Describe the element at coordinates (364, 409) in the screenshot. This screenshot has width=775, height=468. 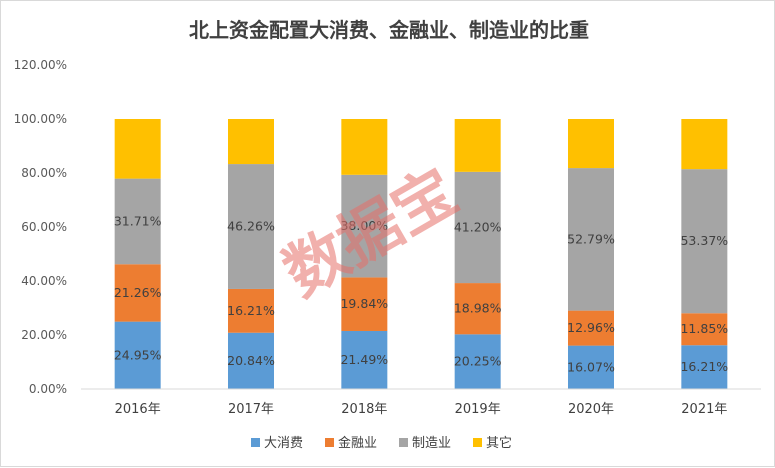
I see `x-tick-label: 2018年` at that location.